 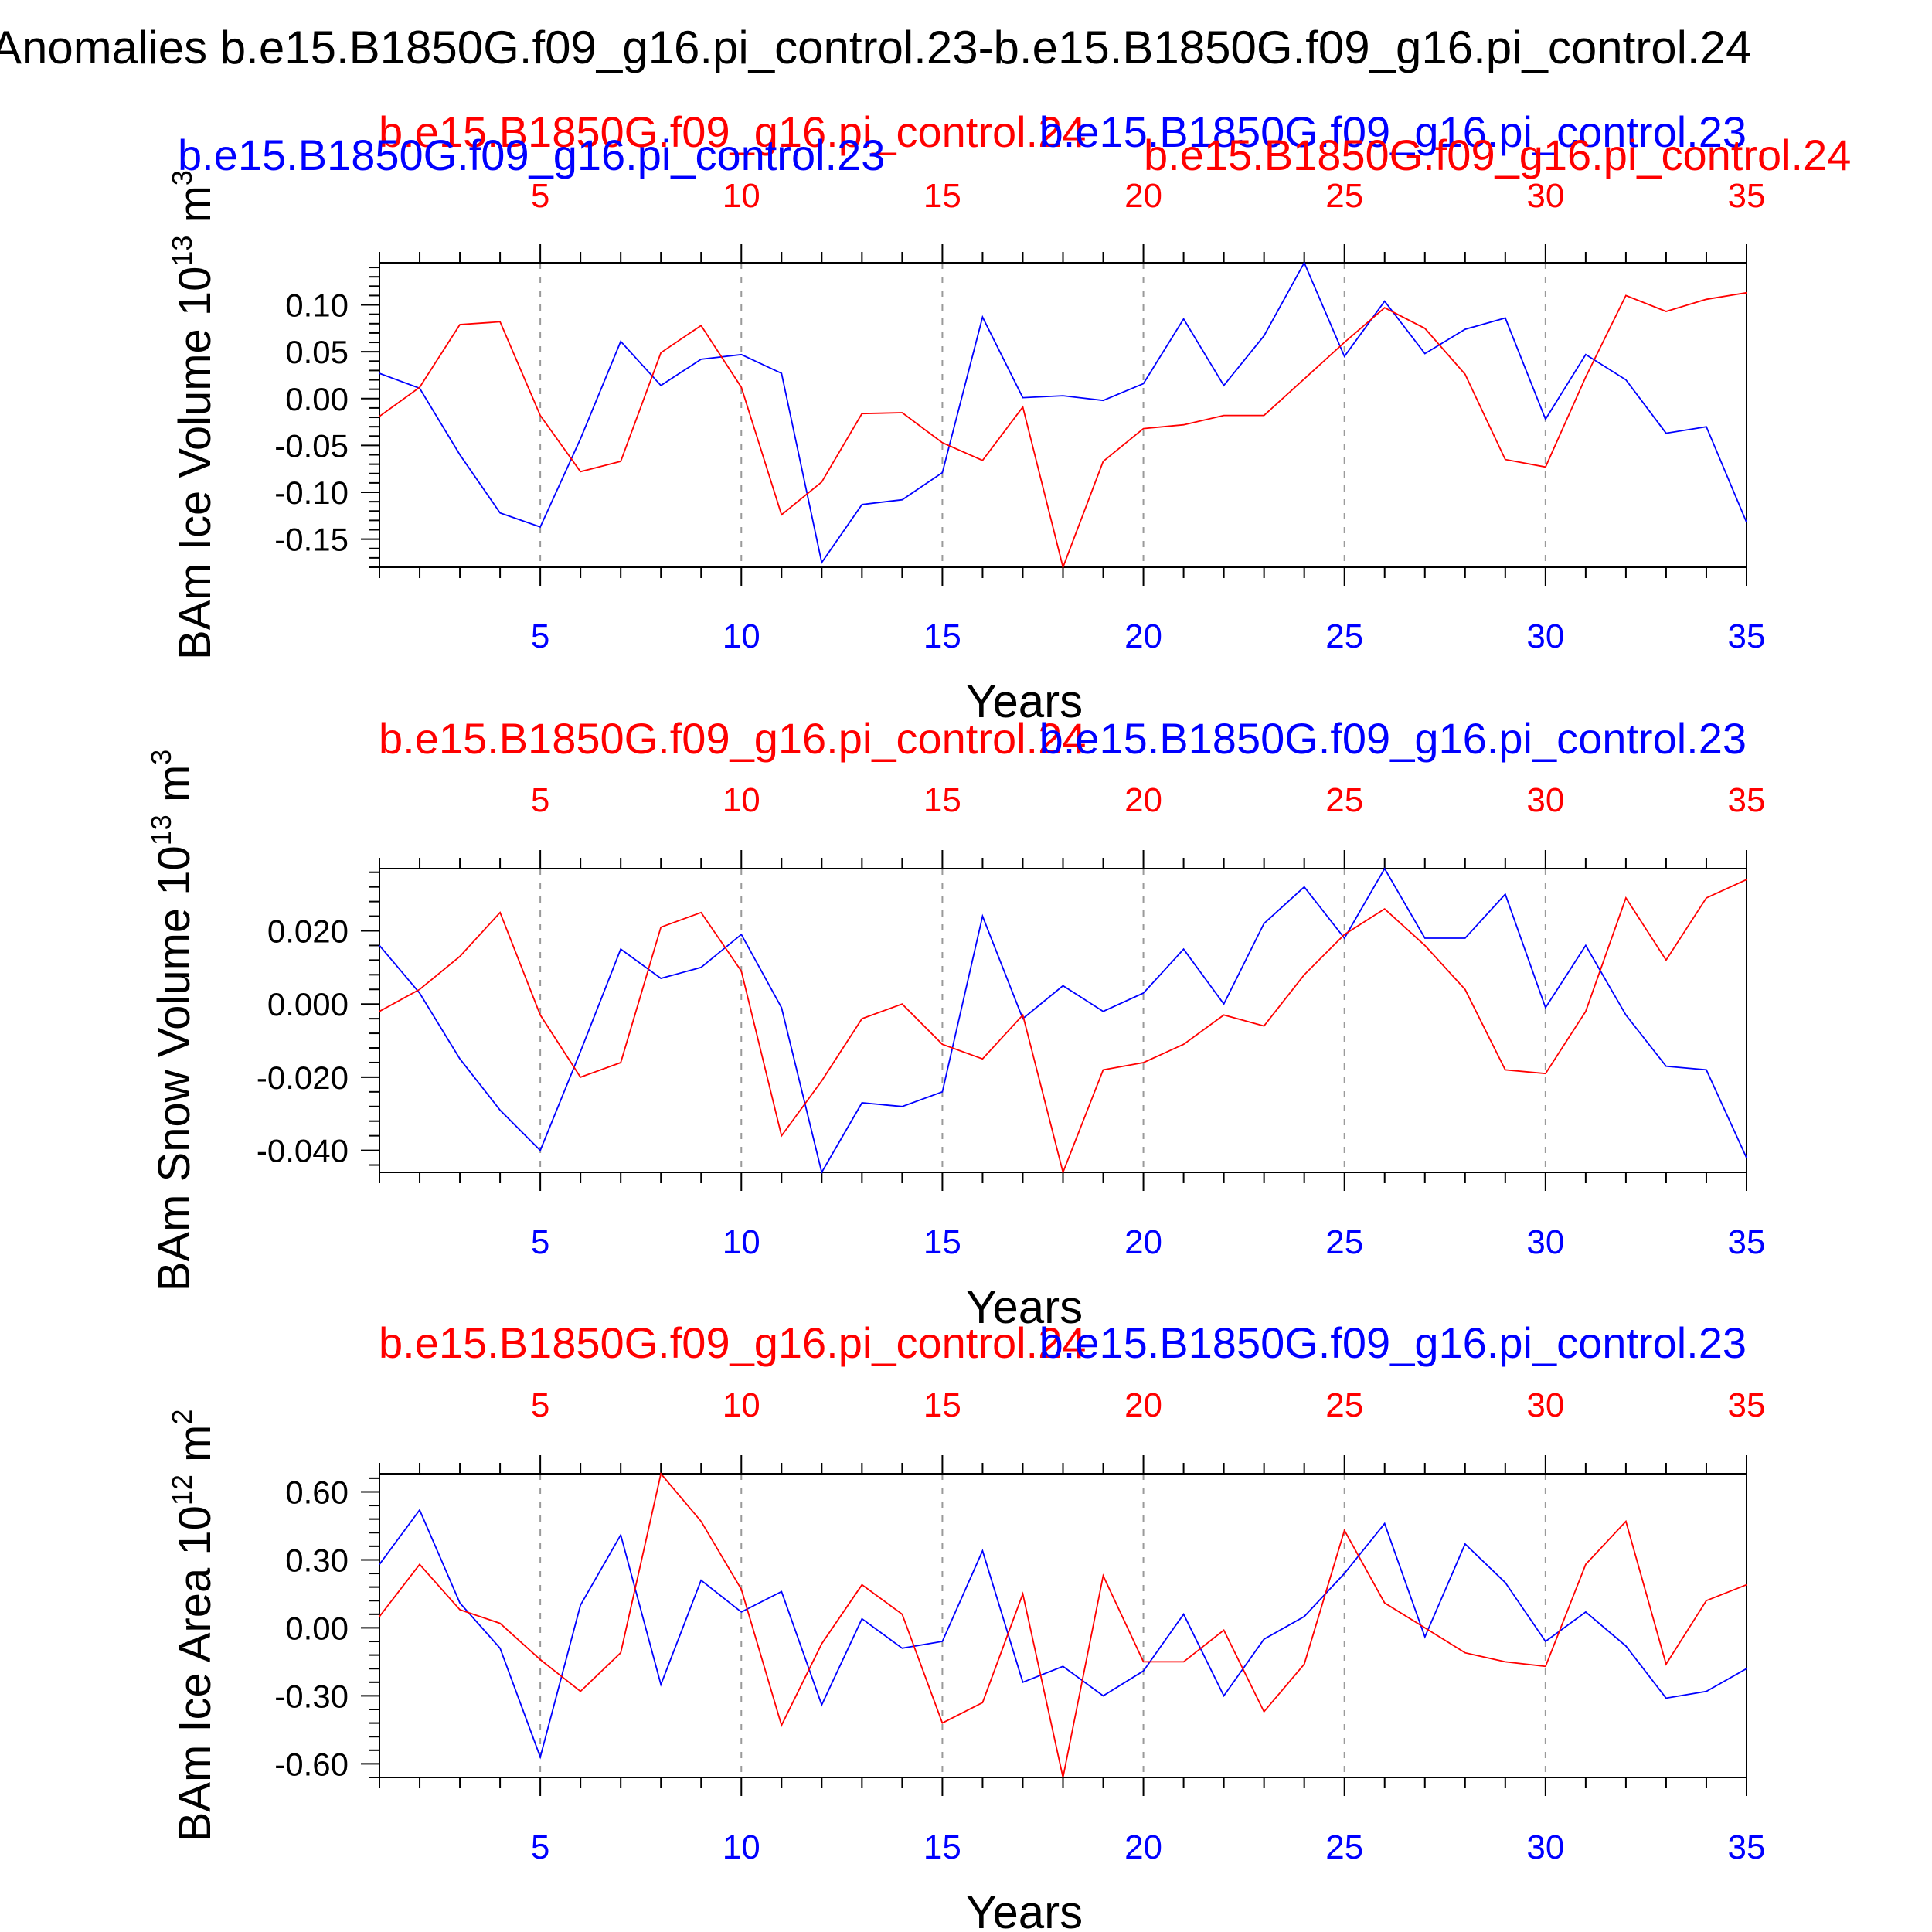 What do you see at coordinates (195, 464) in the screenshot?
I see `y-axis-label-main: BAm Ice Volume 10` at bounding box center [195, 464].